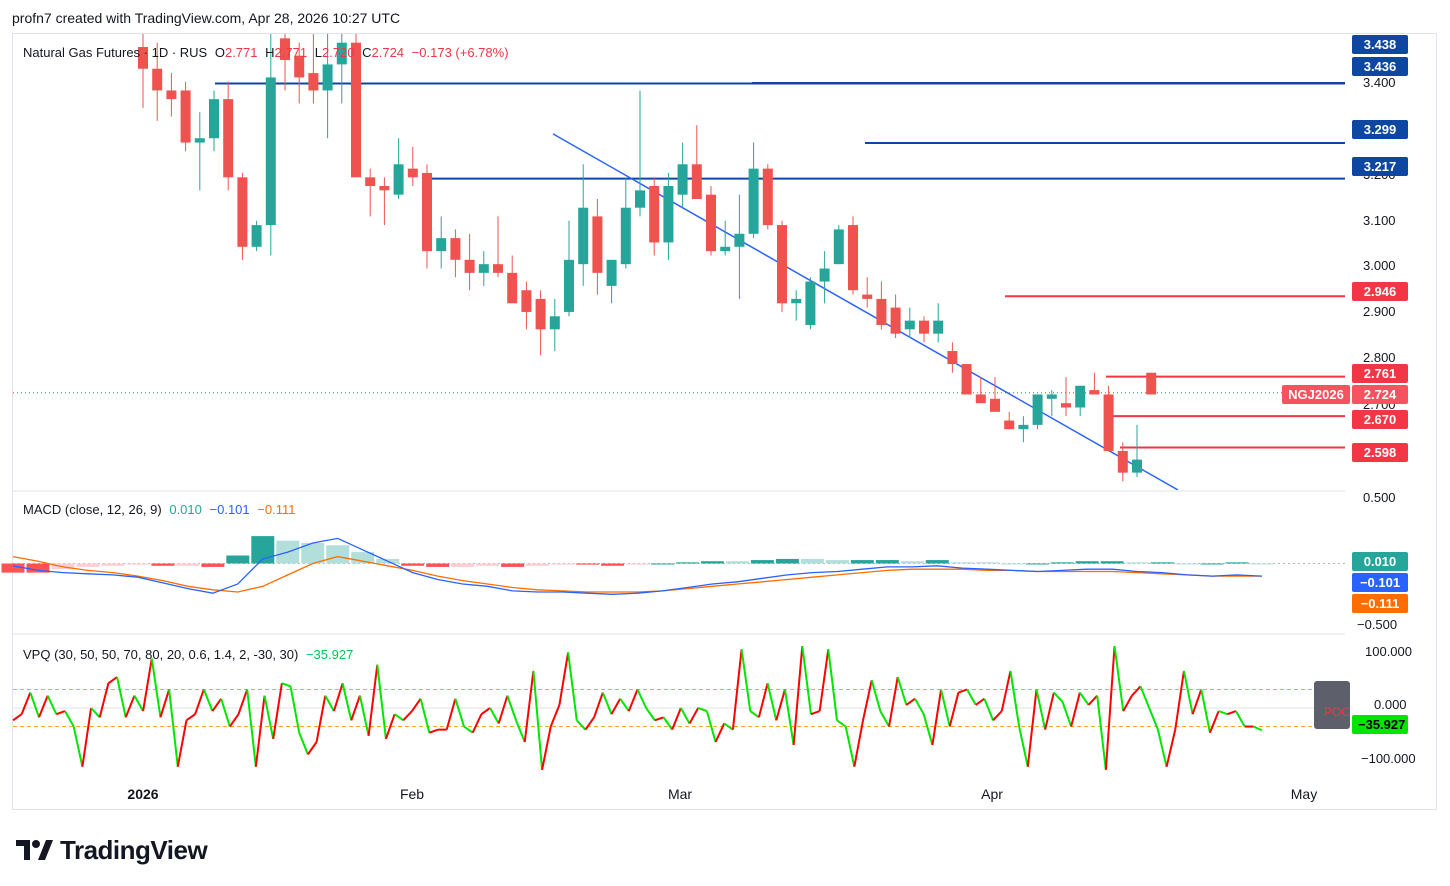 The width and height of the screenshot is (1450, 886). I want to click on macd-hist-tag: 0.010, so click(1380, 561).